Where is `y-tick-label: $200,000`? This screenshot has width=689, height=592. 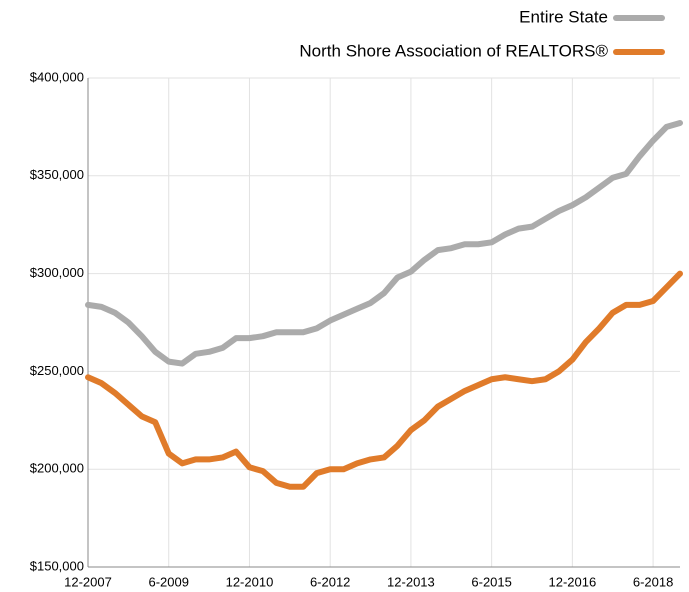 y-tick-label: $200,000 is located at coordinates (57, 468).